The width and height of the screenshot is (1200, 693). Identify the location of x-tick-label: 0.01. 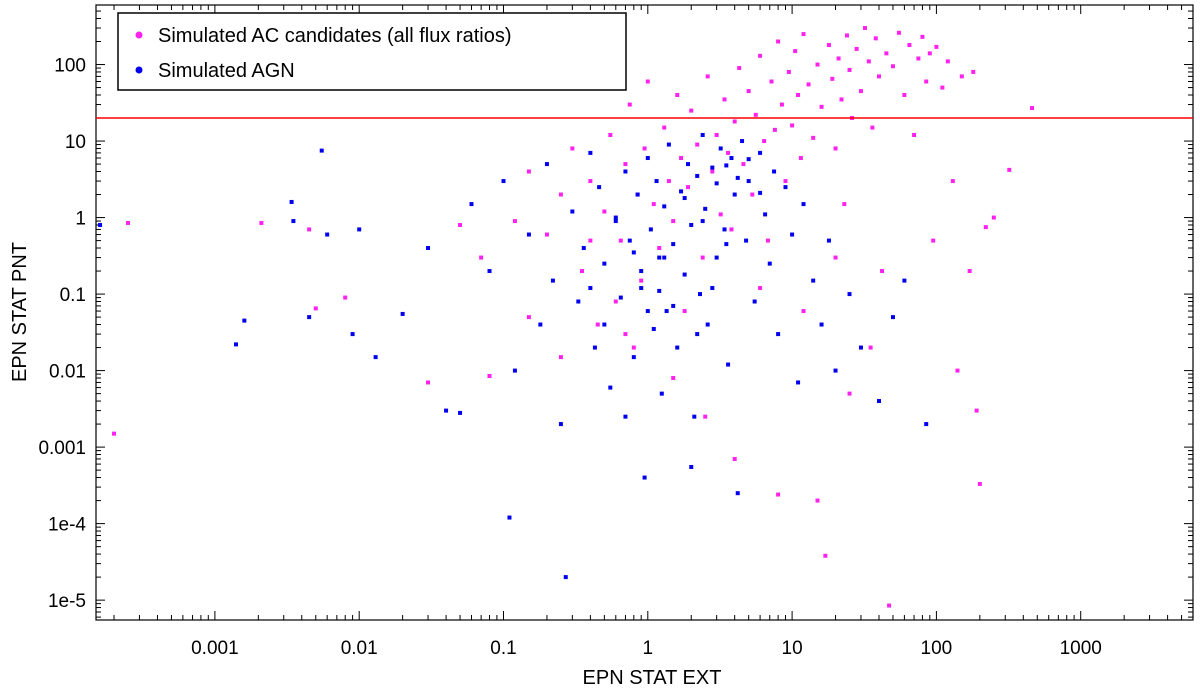
(359, 648).